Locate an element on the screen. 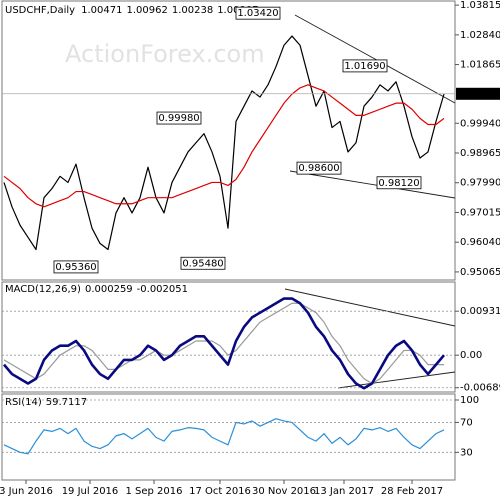 Image resolution: width=500 pixels, height=500 pixels. x-tick-label: 30 Nov 2016 is located at coordinates (284, 491).